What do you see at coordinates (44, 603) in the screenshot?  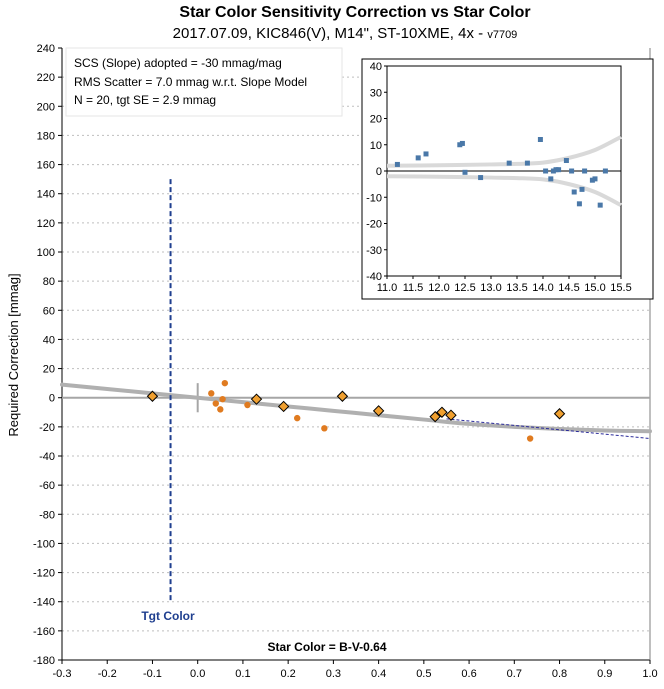 I see `y-tick-label: -140` at bounding box center [44, 603].